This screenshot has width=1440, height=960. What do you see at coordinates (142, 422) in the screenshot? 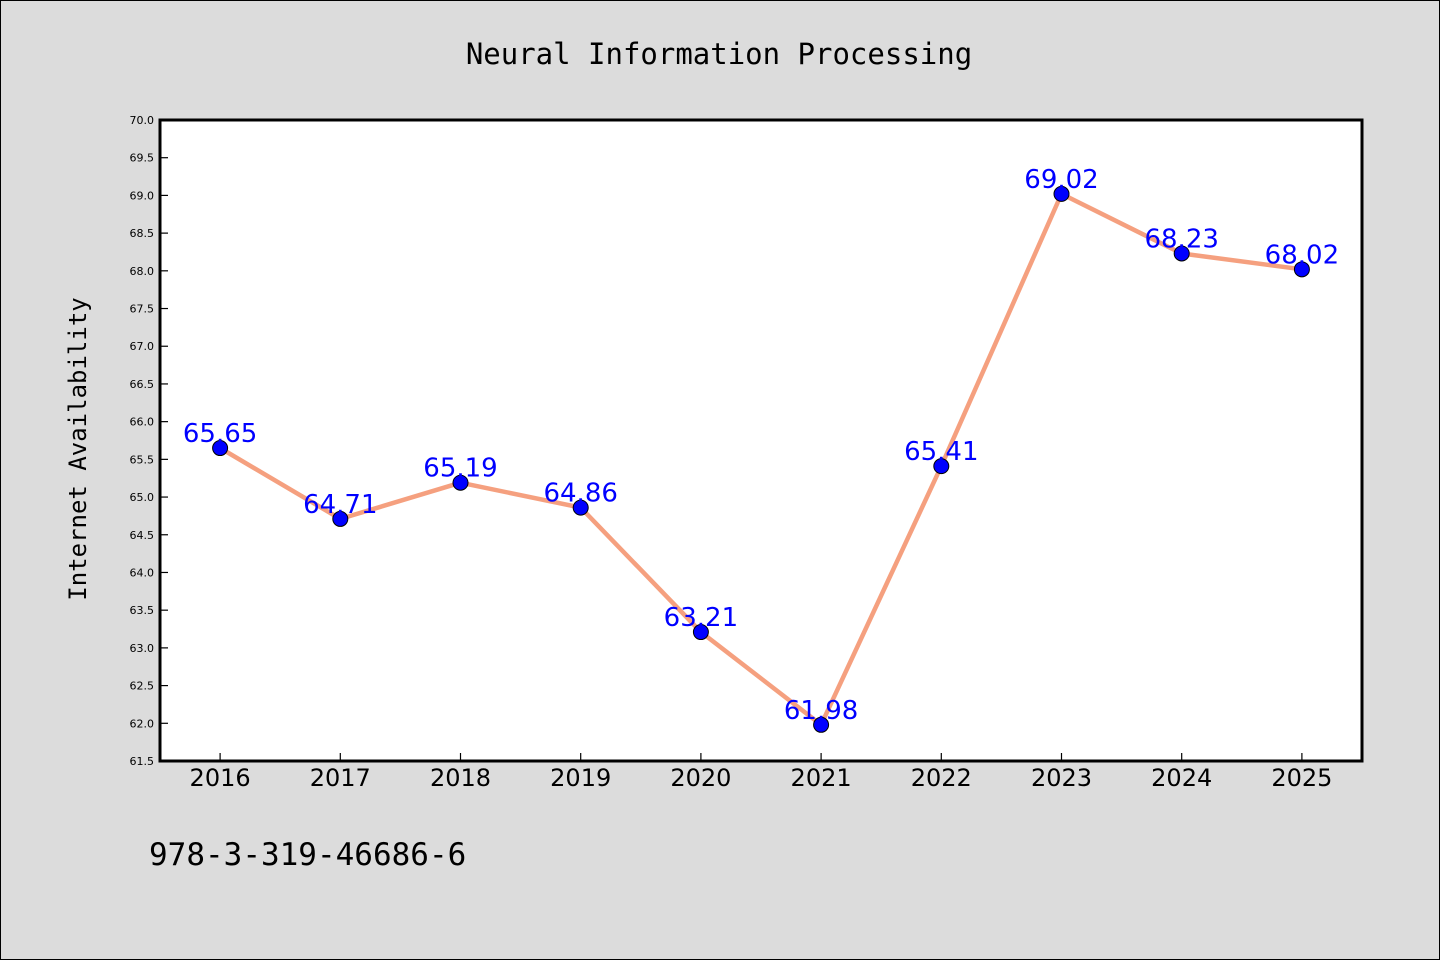
I see `y-tick-label: 66.0` at bounding box center [142, 422].